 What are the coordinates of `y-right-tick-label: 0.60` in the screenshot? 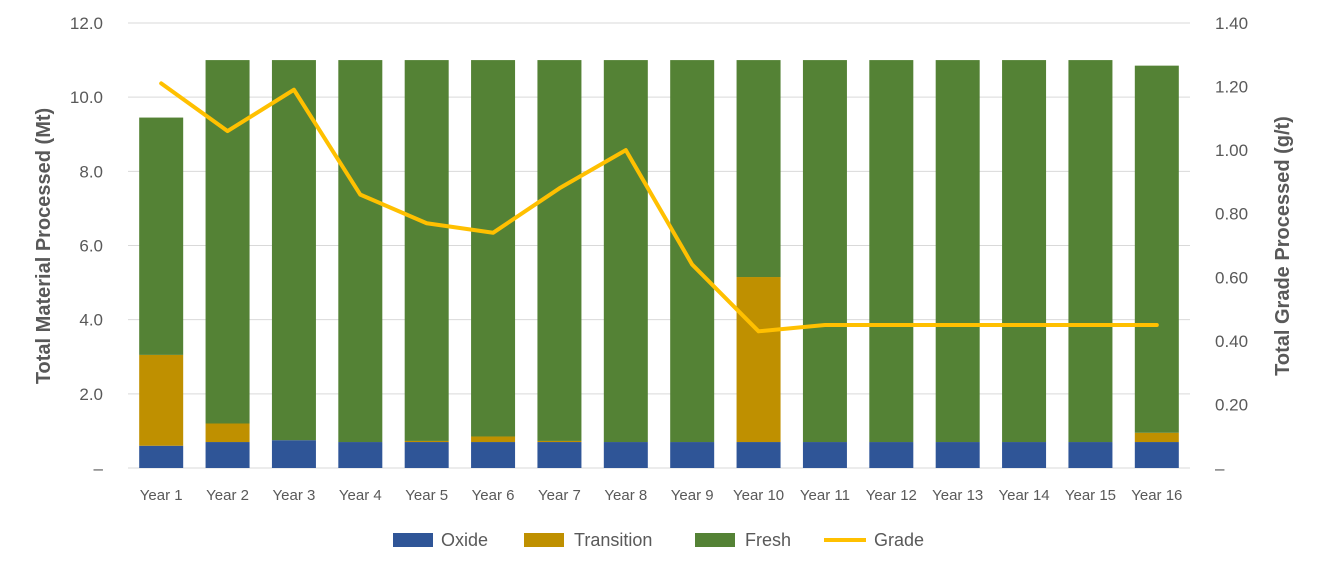 It's located at (1231, 277).